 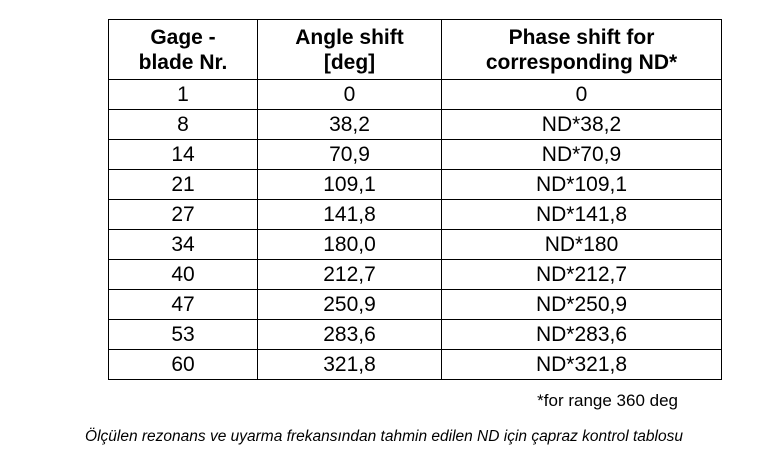 I want to click on table-row: 1 0 0, so click(x=415, y=94).